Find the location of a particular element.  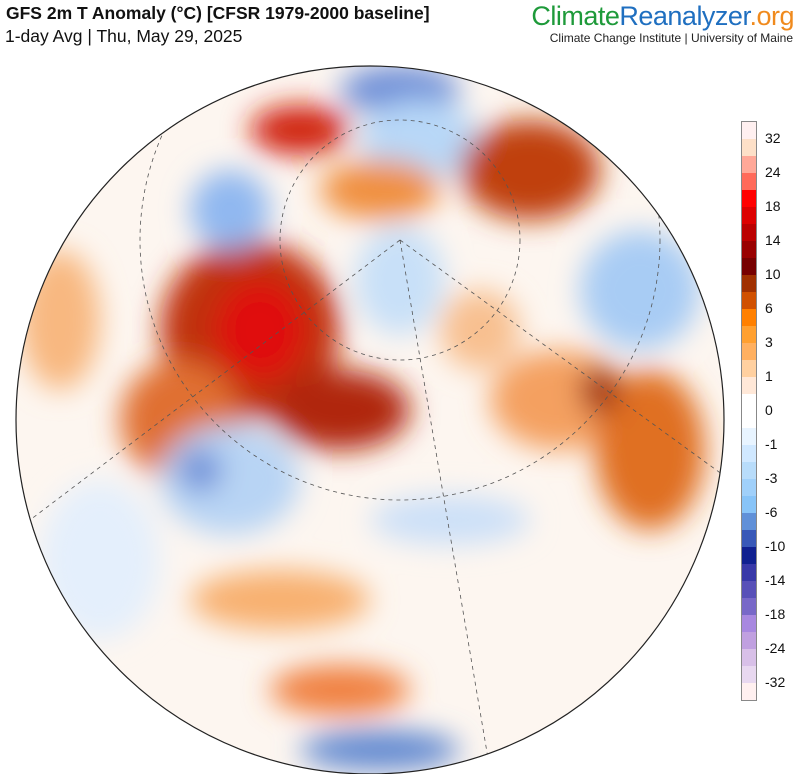

colorbar-label: 1 is located at coordinates (769, 376).